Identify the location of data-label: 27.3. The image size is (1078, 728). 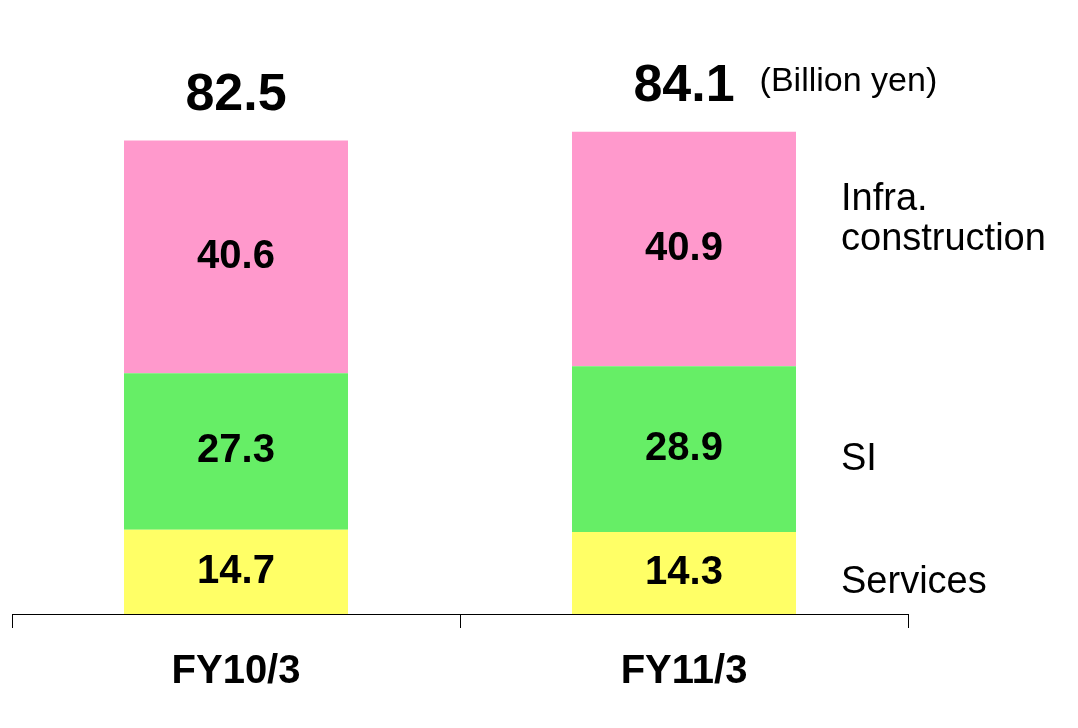
(236, 448).